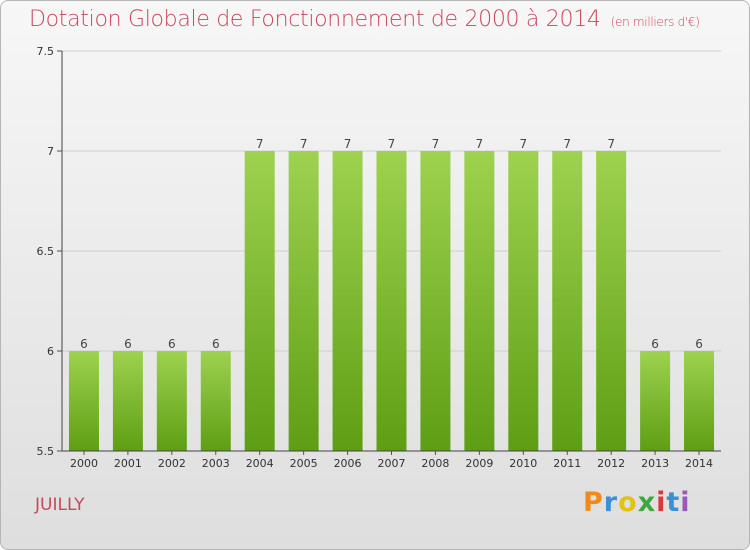  I want to click on x-tick-label: 2009, so click(479, 463).